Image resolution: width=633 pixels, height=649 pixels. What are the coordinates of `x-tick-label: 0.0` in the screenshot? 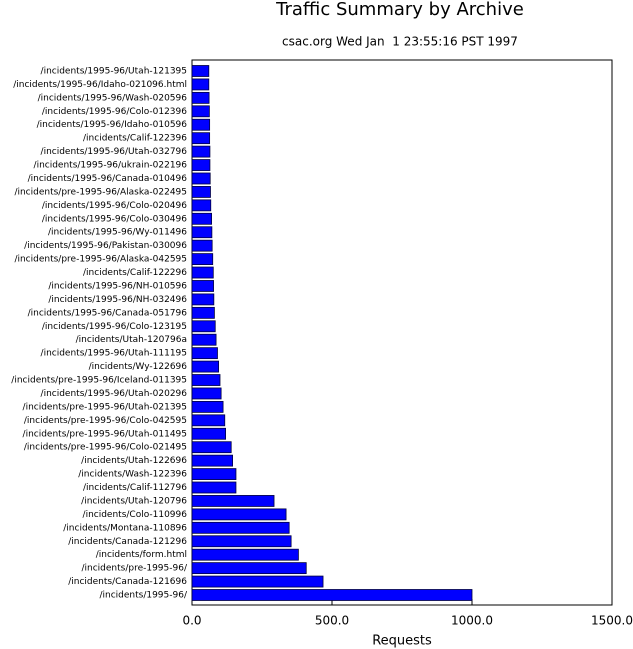 It's located at (191, 621).